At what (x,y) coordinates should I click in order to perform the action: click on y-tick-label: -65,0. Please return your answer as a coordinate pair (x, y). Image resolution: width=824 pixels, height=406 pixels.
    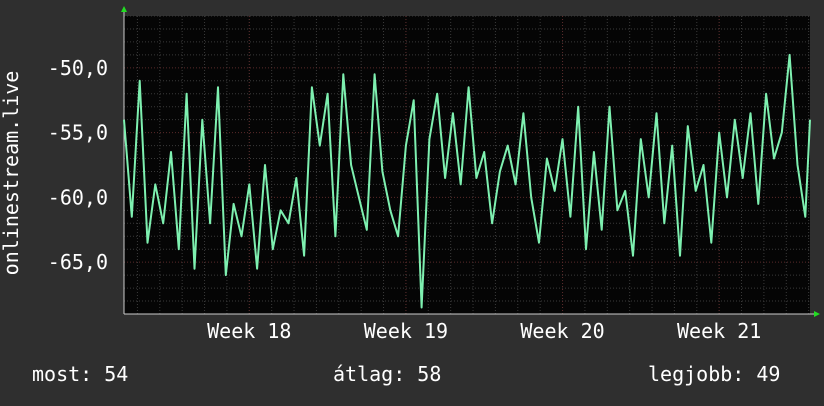
    Looking at the image, I should click on (78, 262).